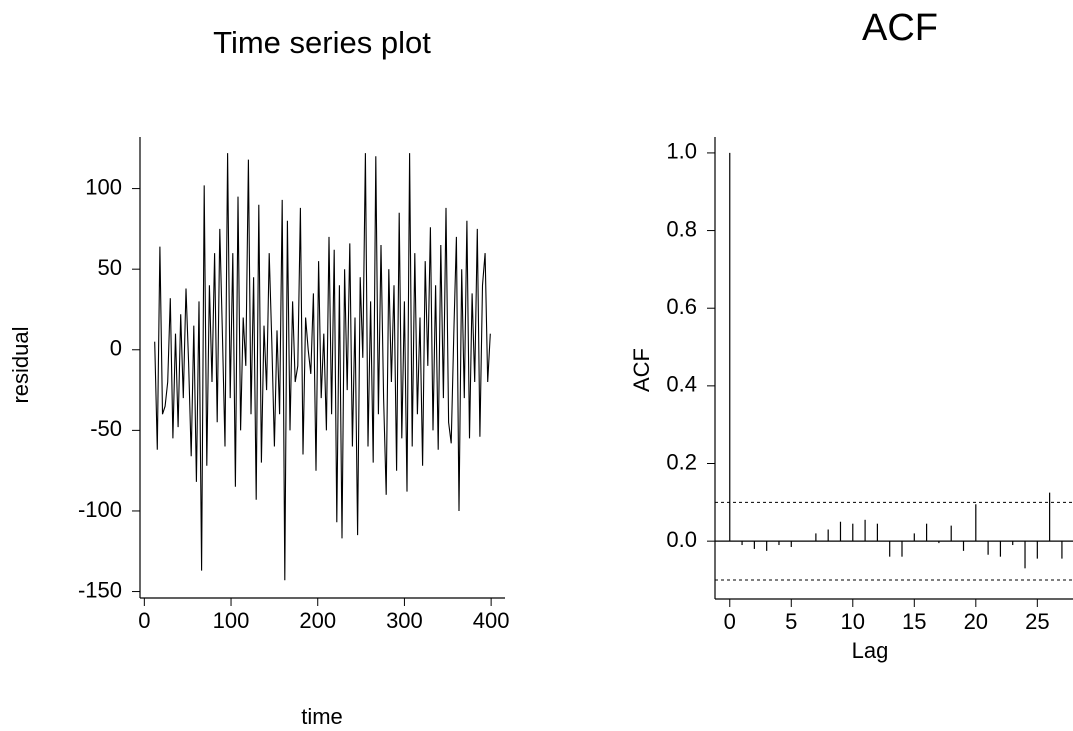 This screenshot has width=1073, height=731. I want to click on y-tick-label: -100, so click(100, 509).